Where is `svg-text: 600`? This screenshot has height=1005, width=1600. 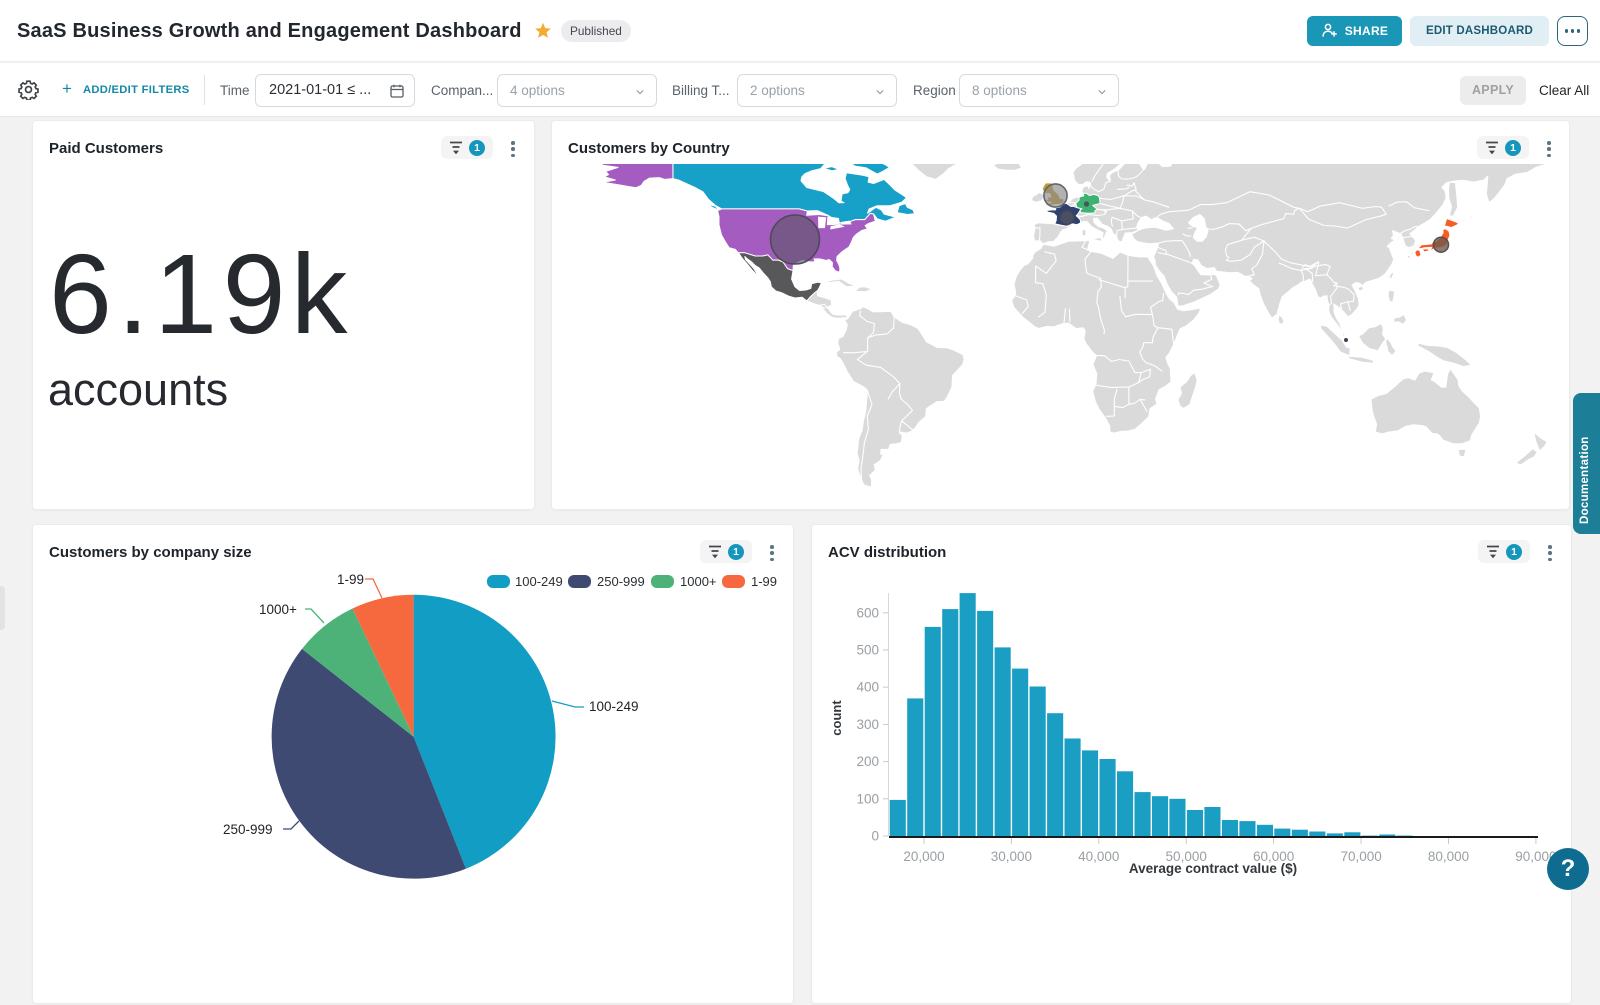
svg-text: 600 is located at coordinates (867, 612).